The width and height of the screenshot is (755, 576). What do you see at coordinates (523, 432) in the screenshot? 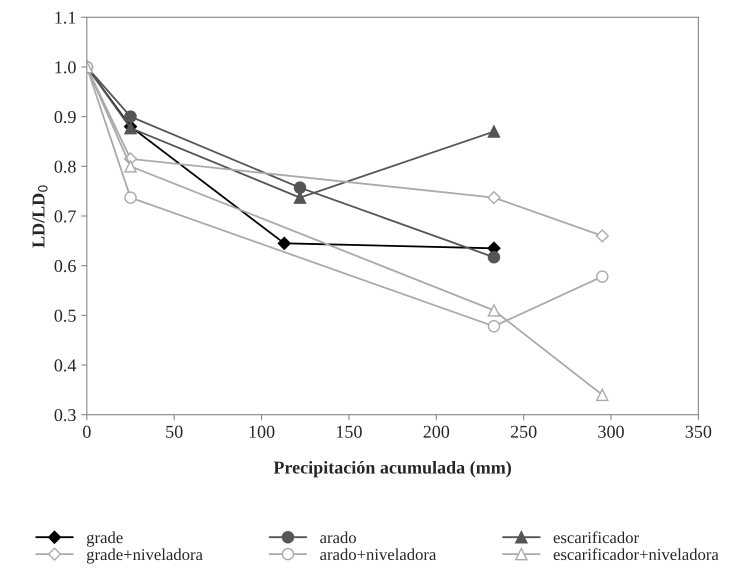
I see `x-tick-label: 250` at bounding box center [523, 432].